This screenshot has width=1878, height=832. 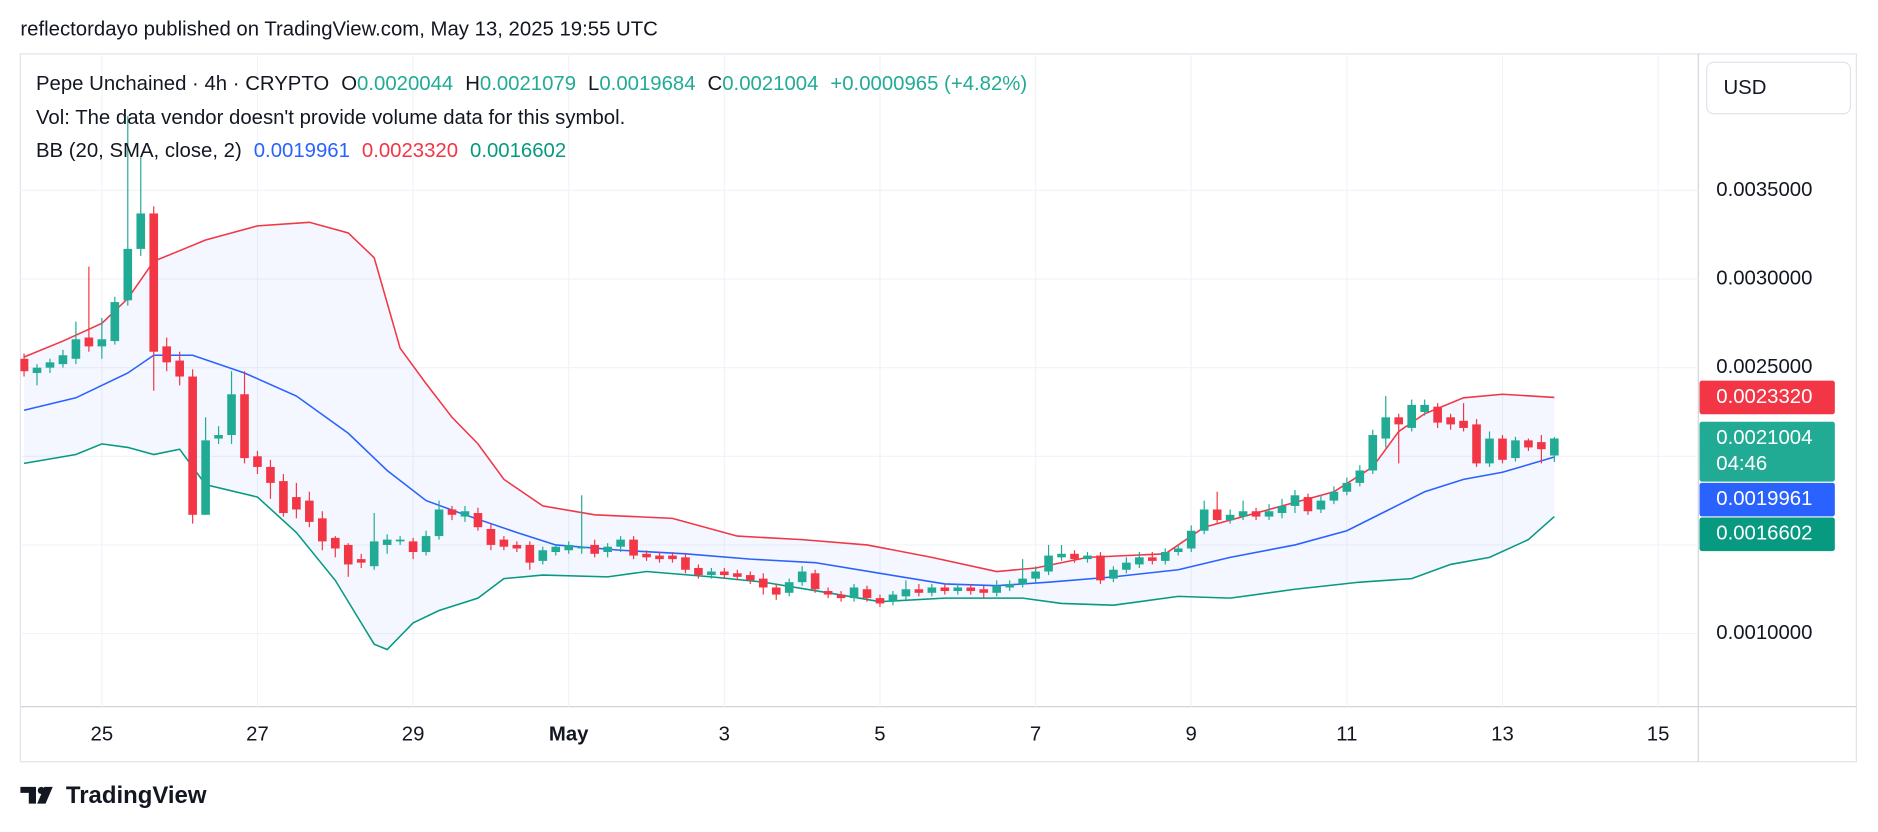 What do you see at coordinates (1346, 735) in the screenshot?
I see `x-tick-label: 11` at bounding box center [1346, 735].